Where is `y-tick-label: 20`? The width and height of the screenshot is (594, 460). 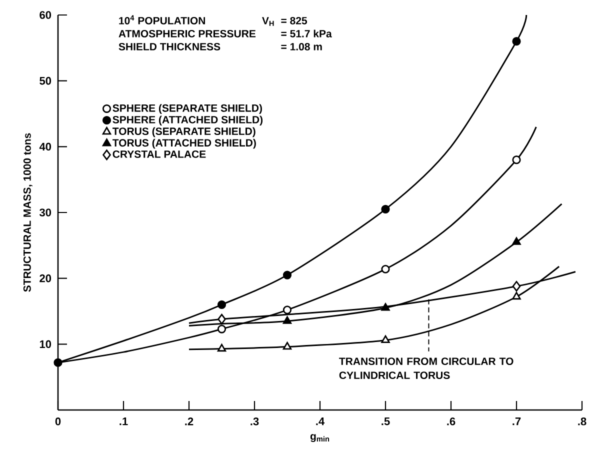
y-tick-label: 20 is located at coordinates (46, 278).